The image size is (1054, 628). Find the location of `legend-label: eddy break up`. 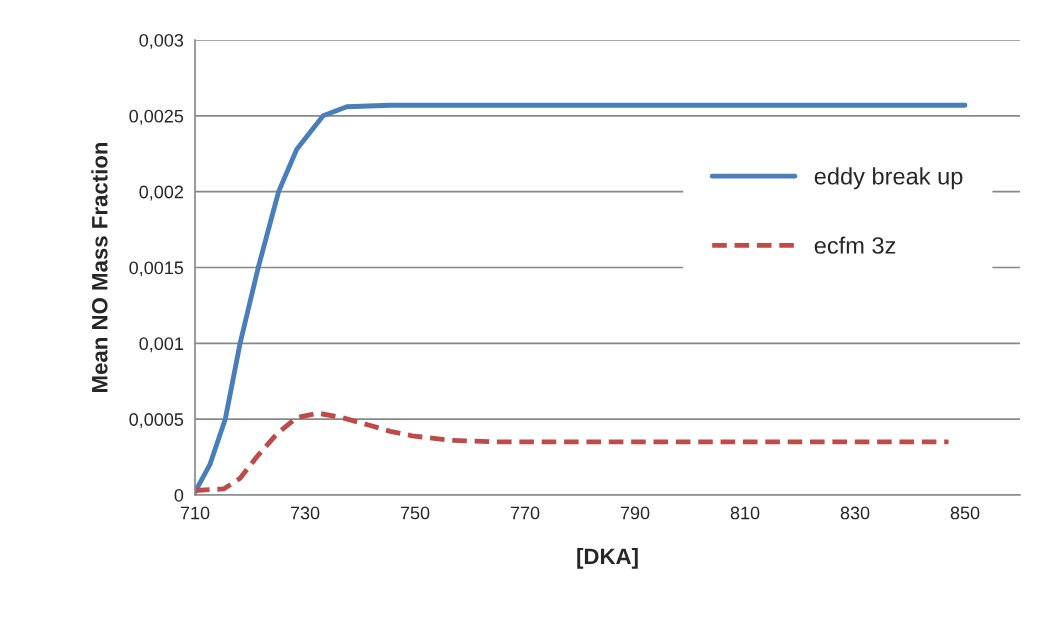

legend-label: eddy break up is located at coordinates (888, 178).